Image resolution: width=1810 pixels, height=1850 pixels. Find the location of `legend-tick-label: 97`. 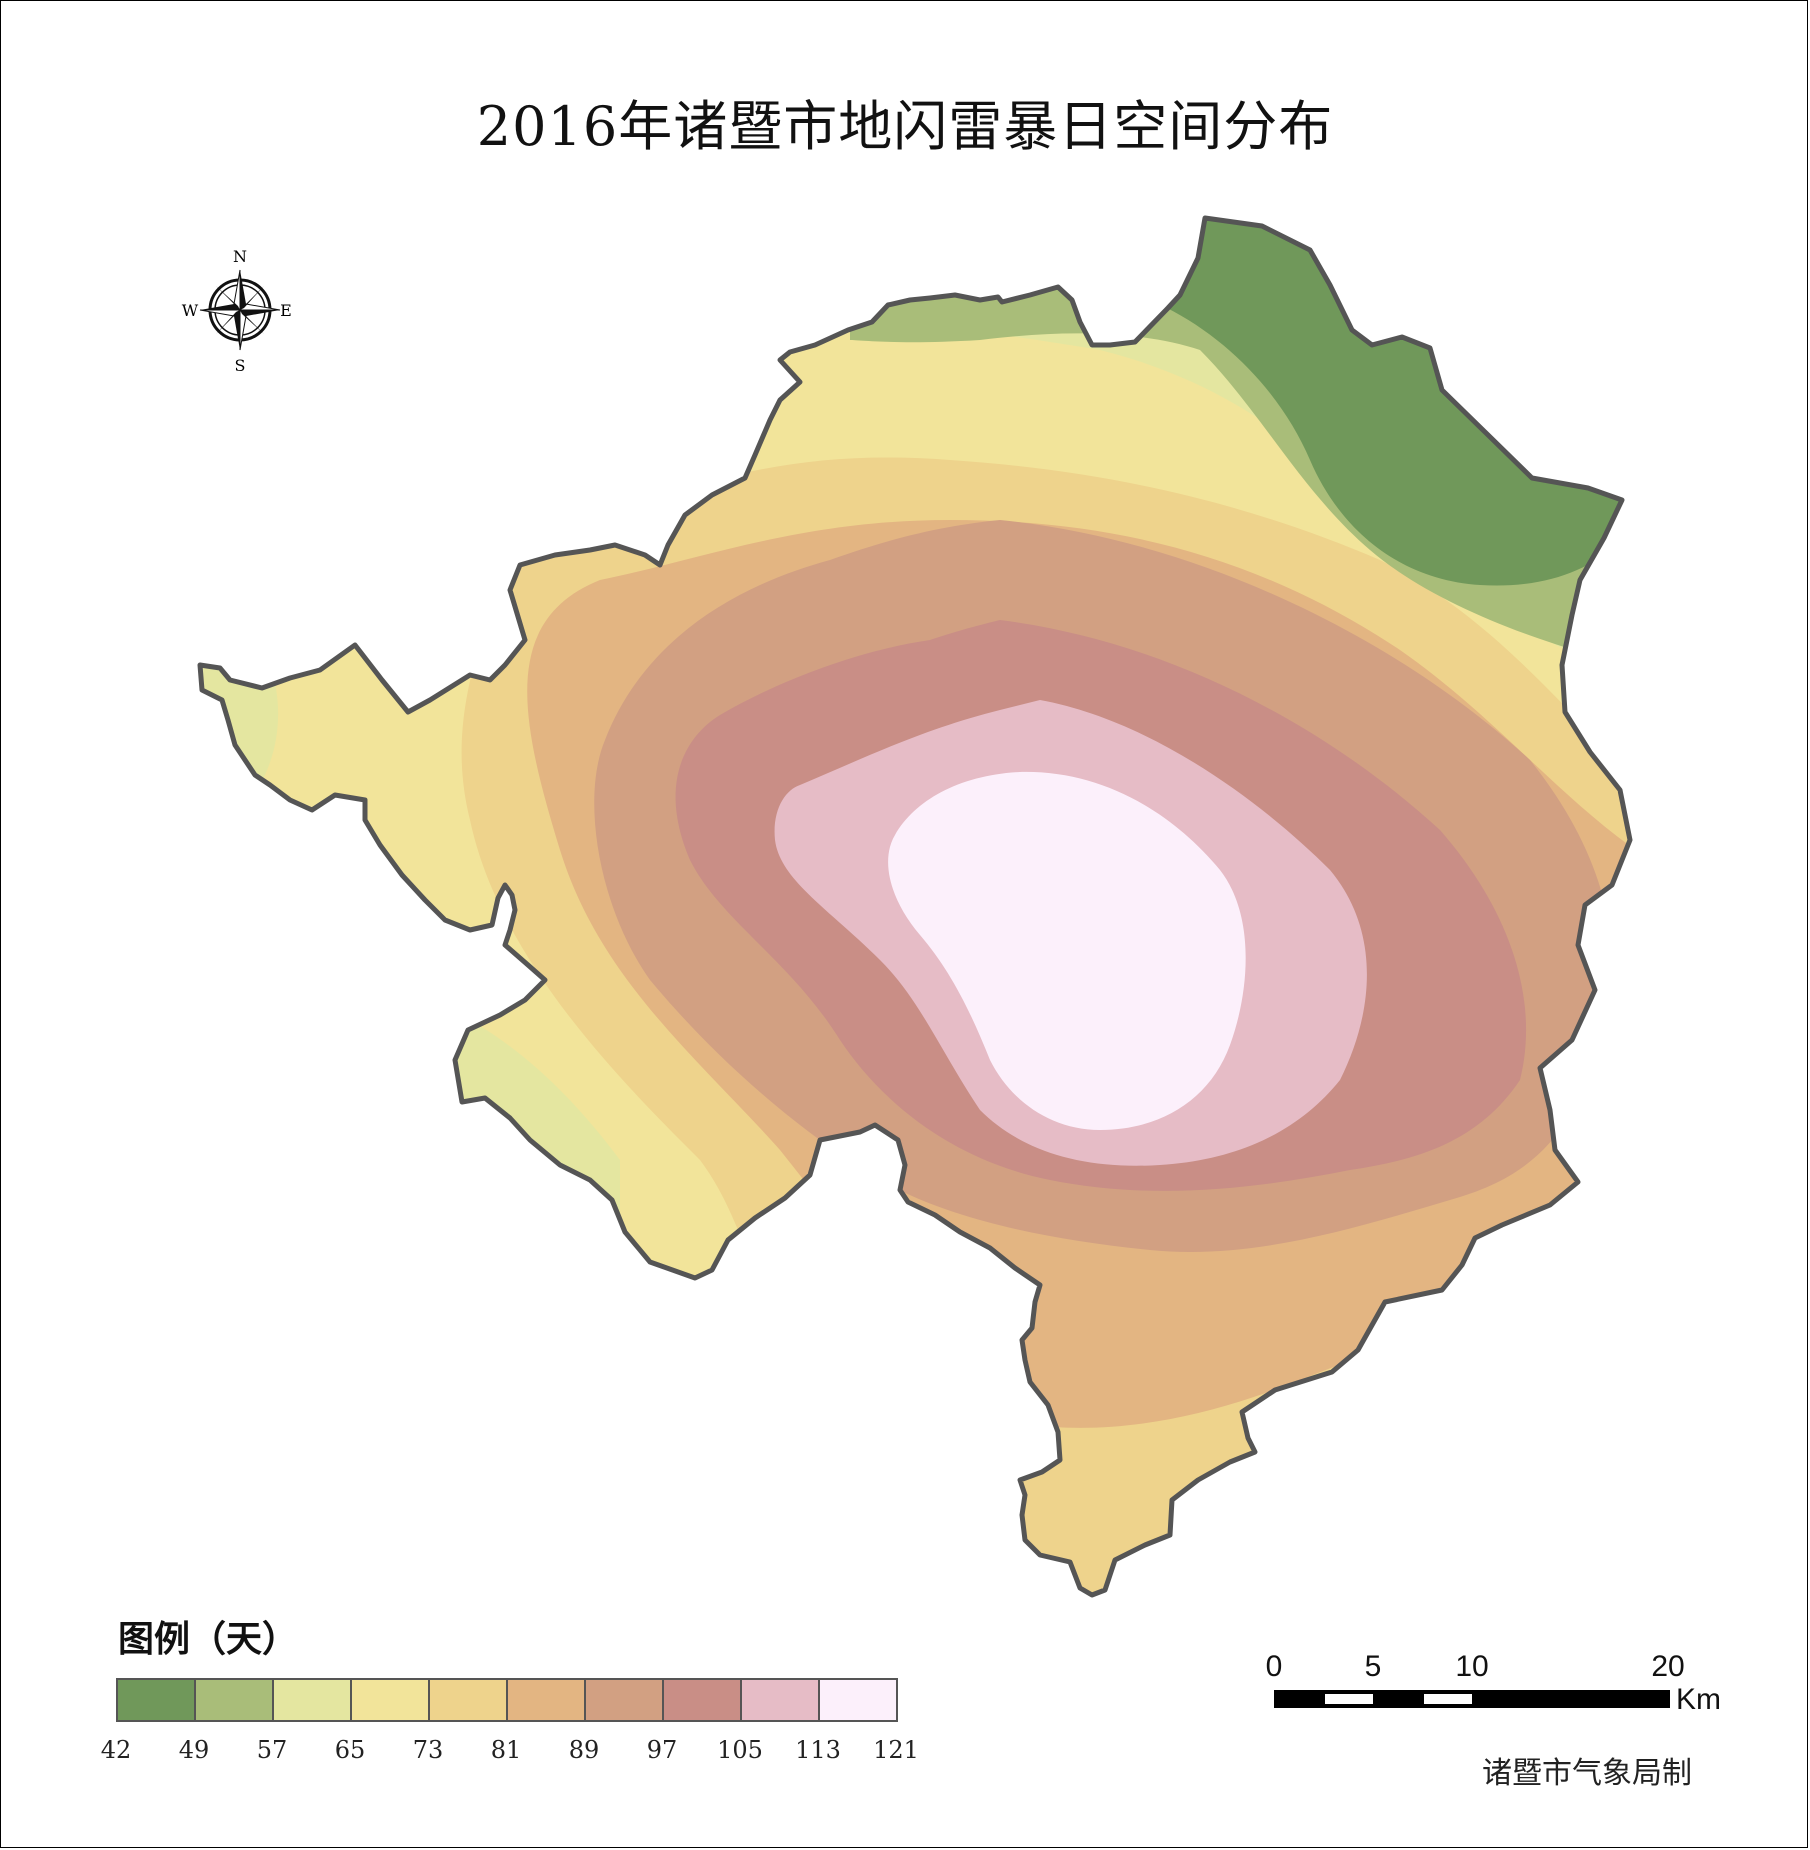

legend-tick-label: 97 is located at coordinates (662, 1750).